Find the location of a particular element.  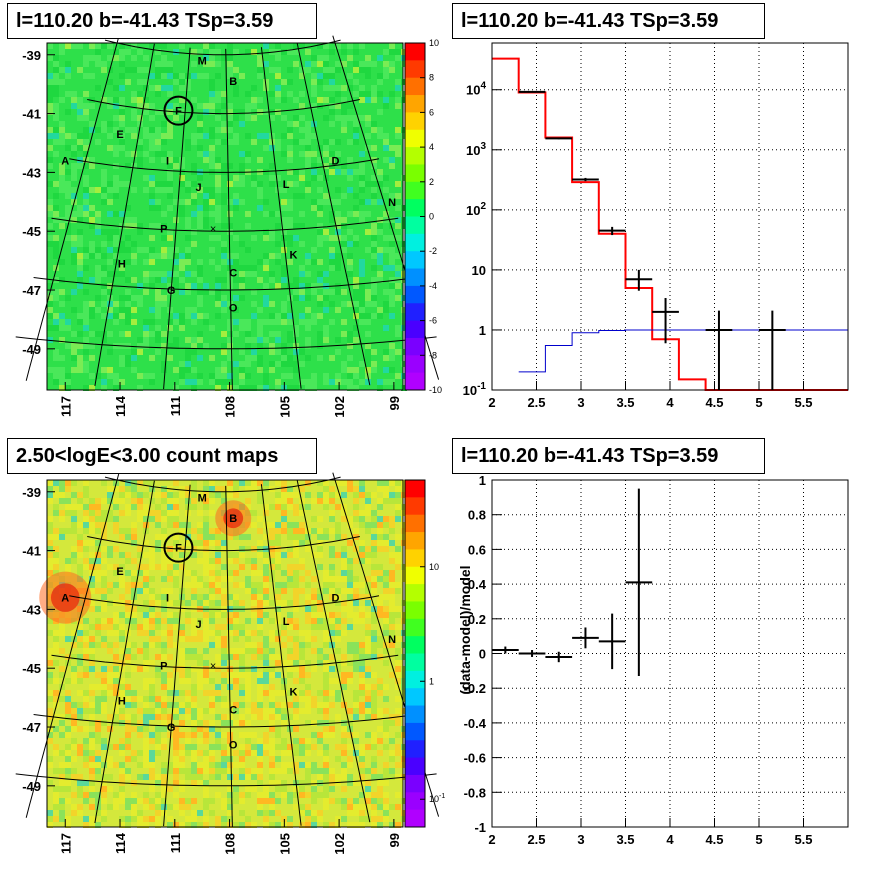

y-tick-label: -0.4 is located at coordinates (475, 723).